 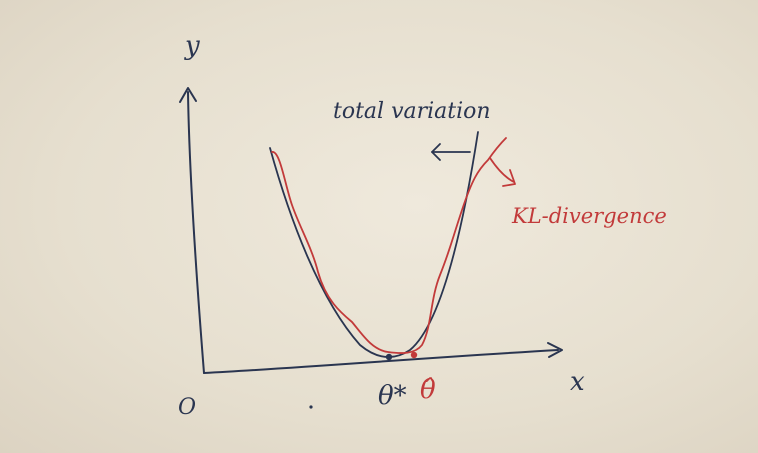 What do you see at coordinates (589, 216) in the screenshot?
I see `kl-divergence-label: KL-divergence` at bounding box center [589, 216].